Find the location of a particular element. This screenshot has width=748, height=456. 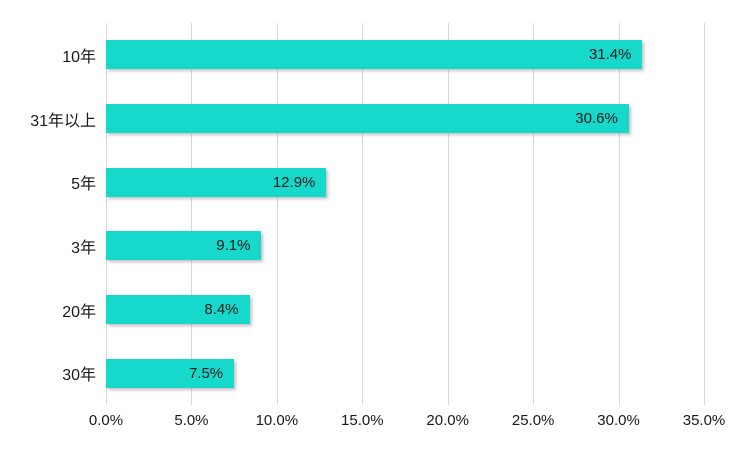

bar: 7.5% is located at coordinates (170, 373).